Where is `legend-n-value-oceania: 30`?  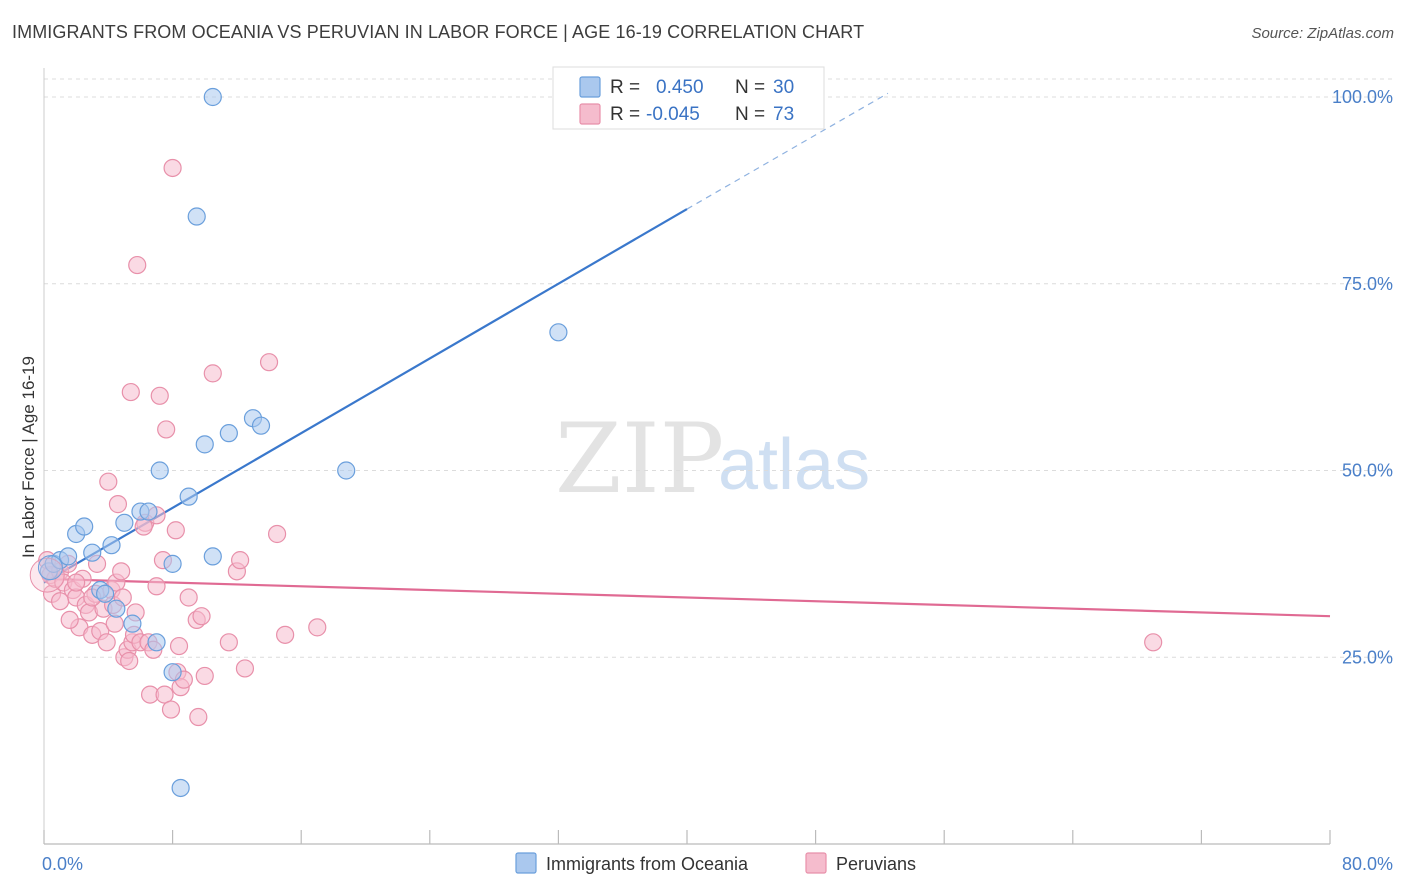 legend-n-value-oceania: 30 is located at coordinates (783, 87).